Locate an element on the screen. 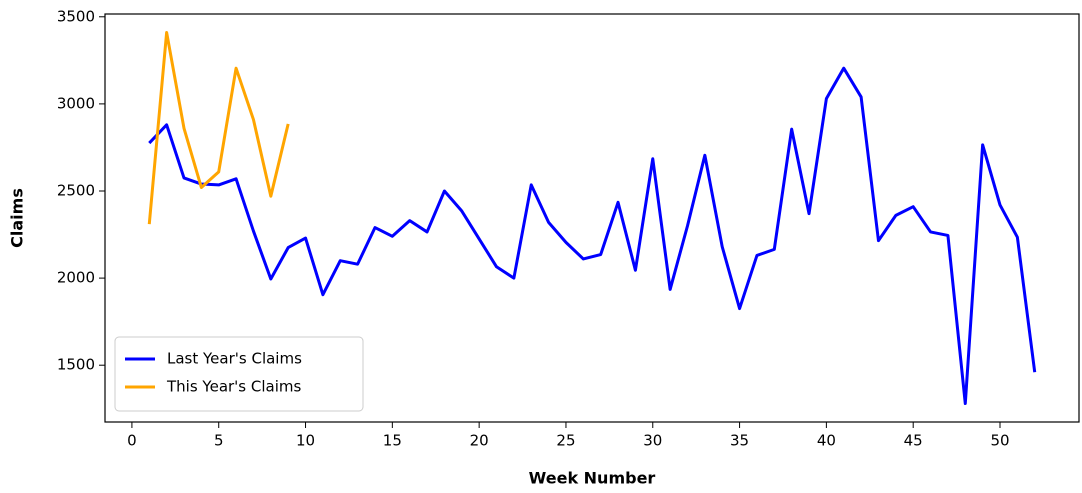 The height and width of the screenshot is (493, 1082). x-tick-label: 30 is located at coordinates (652, 441).